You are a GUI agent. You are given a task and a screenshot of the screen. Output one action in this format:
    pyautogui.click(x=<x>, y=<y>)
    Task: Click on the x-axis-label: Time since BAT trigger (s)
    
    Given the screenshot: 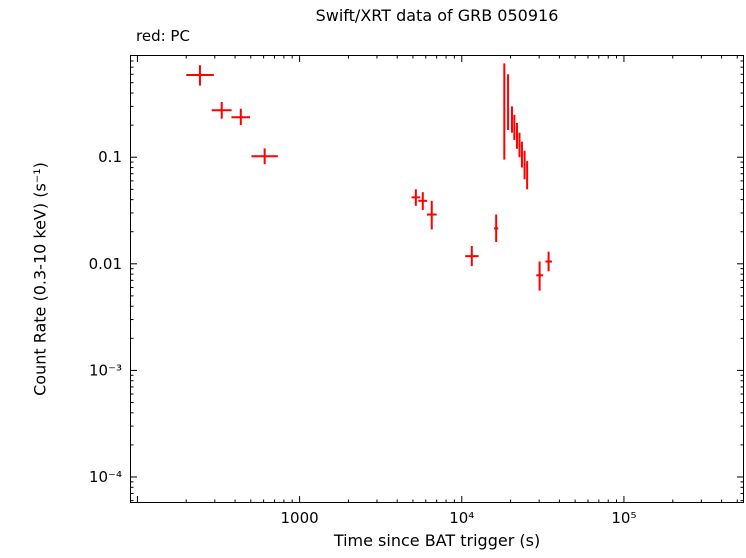 What is the action you would take?
    pyautogui.click(x=437, y=540)
    